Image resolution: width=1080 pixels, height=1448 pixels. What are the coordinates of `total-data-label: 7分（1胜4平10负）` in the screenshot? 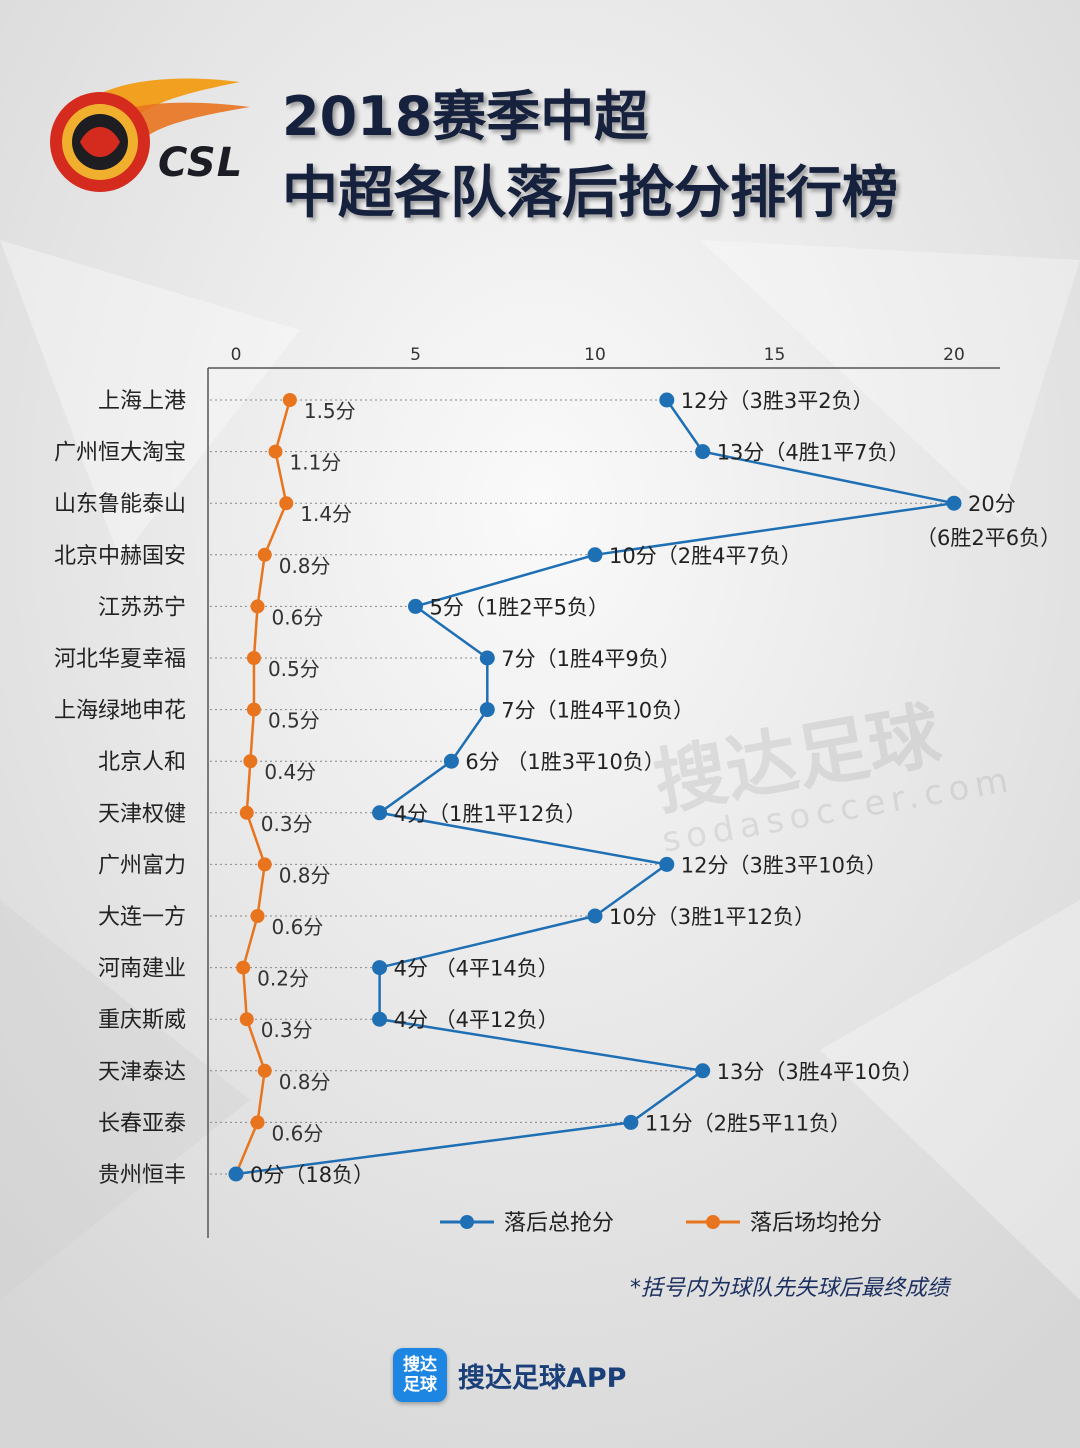 It's located at (597, 711).